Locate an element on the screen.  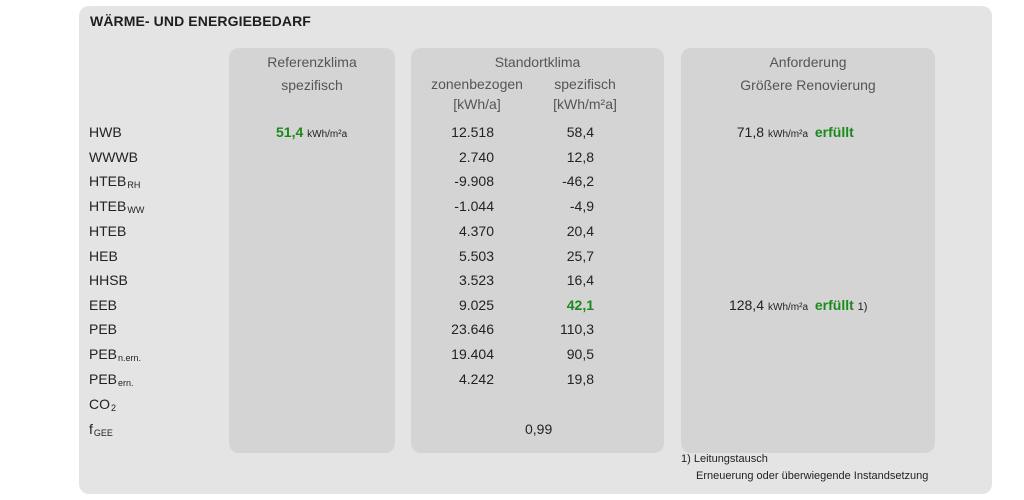
row-label-hwb: HWB is located at coordinates (105, 132).